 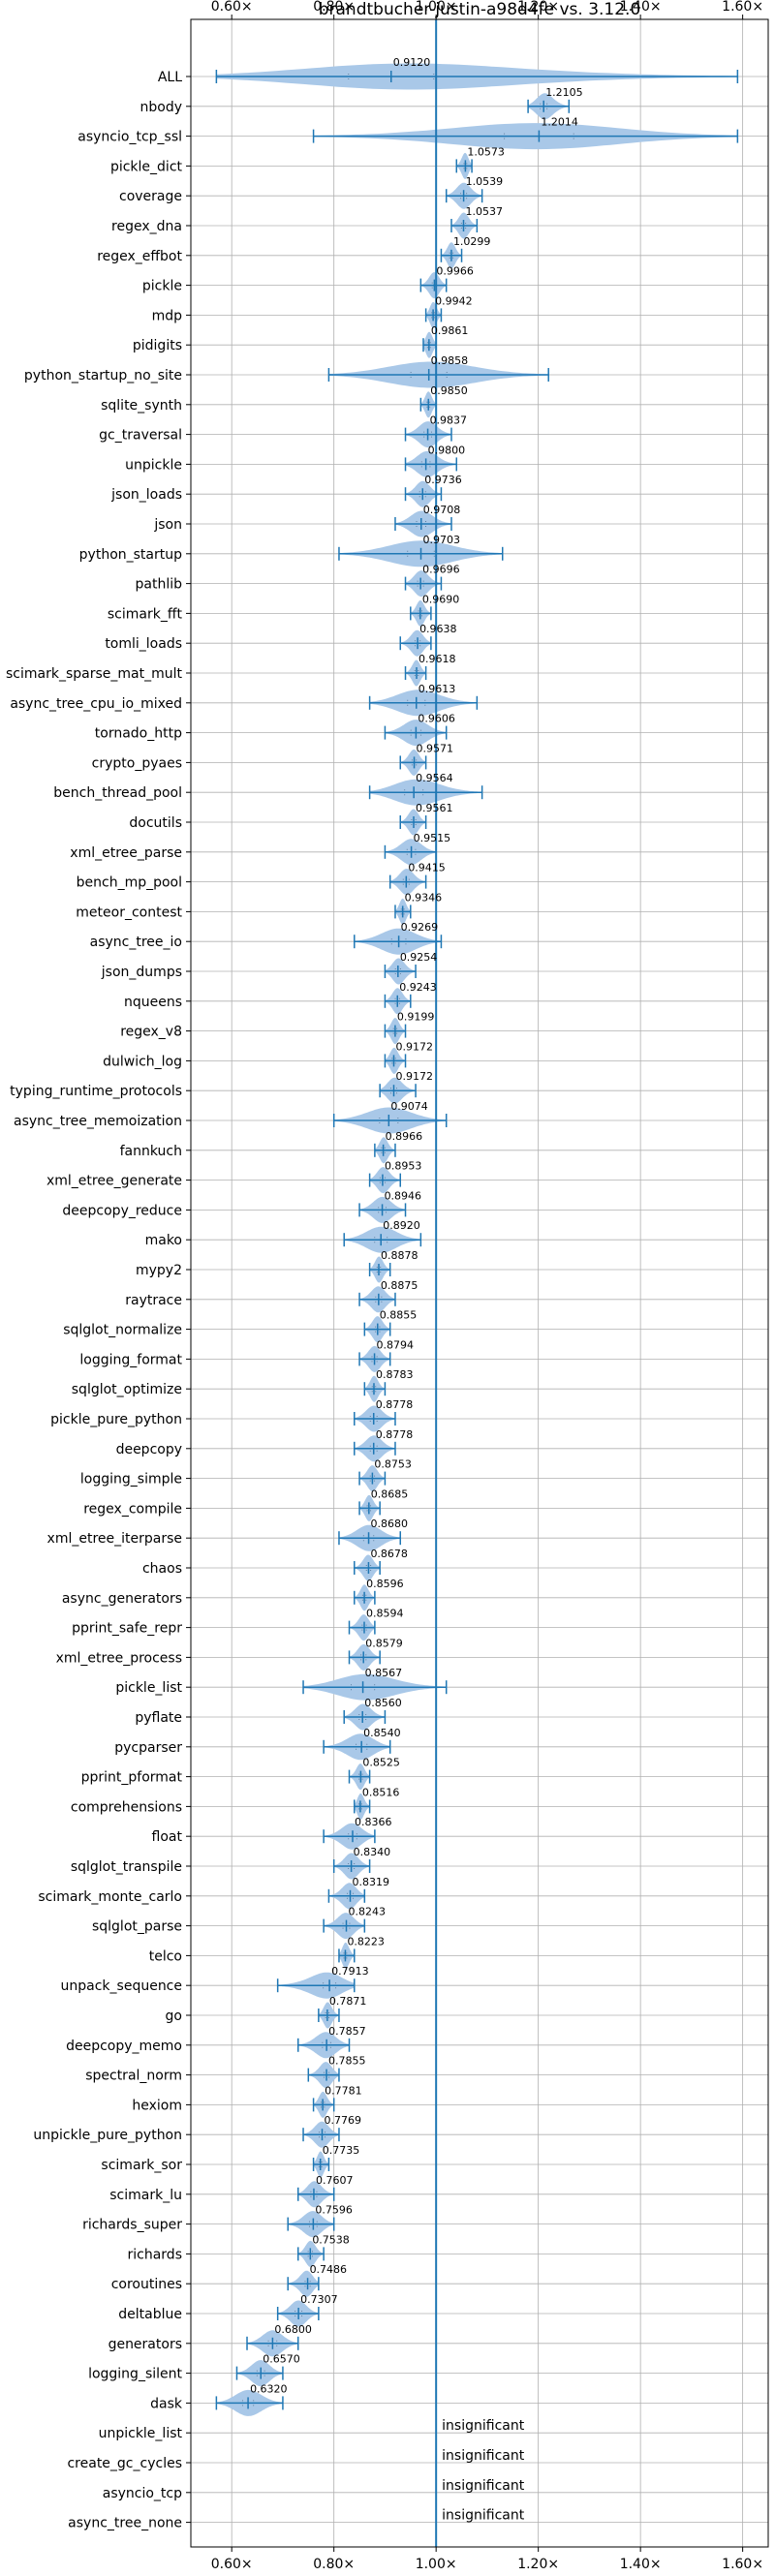 I want to click on benchmark-label: unpickle, so click(x=153, y=465).